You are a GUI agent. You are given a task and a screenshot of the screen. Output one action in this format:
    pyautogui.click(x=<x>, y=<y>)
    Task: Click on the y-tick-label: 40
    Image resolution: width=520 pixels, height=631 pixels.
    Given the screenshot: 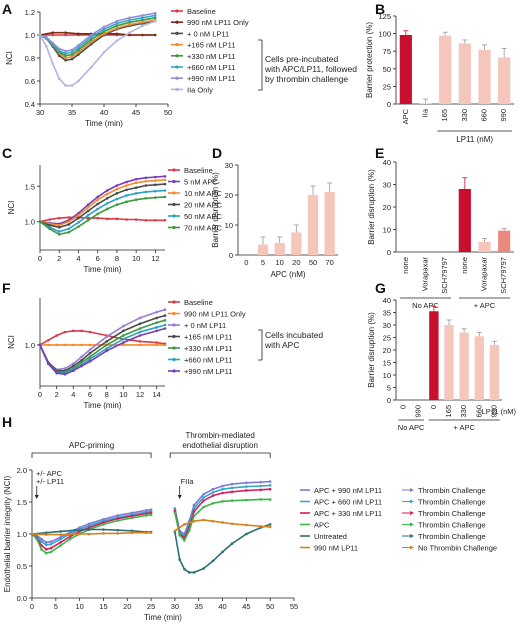 What is the action you would take?
    pyautogui.click(x=387, y=162)
    